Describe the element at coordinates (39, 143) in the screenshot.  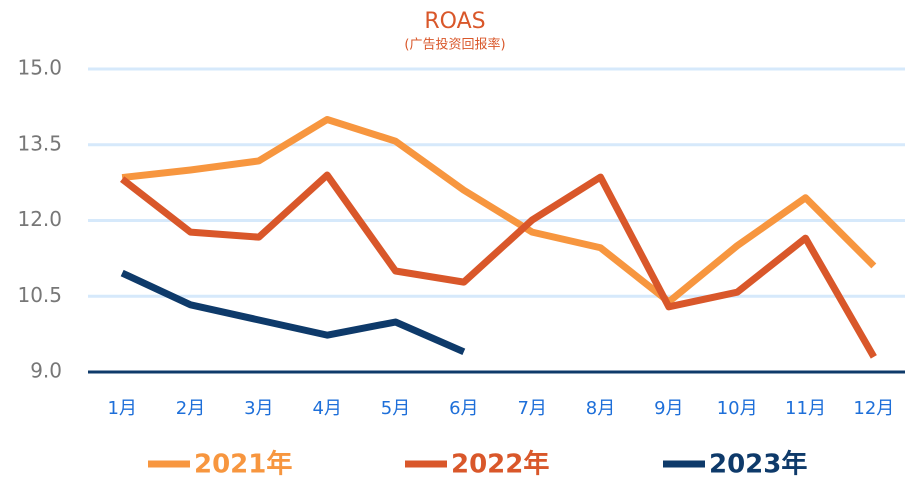
I see `y-tick-label: 13.5` at that location.